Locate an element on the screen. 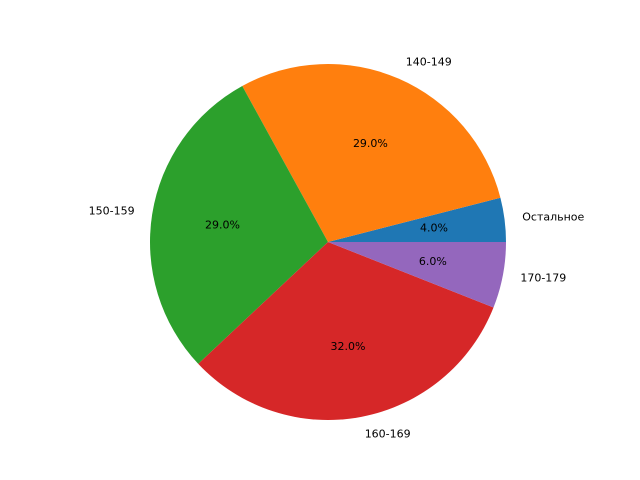  slice-label: 160-169 is located at coordinates (388, 433).